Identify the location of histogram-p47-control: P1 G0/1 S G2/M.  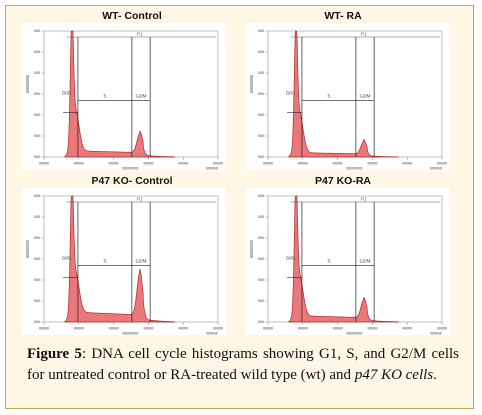
(124, 261).